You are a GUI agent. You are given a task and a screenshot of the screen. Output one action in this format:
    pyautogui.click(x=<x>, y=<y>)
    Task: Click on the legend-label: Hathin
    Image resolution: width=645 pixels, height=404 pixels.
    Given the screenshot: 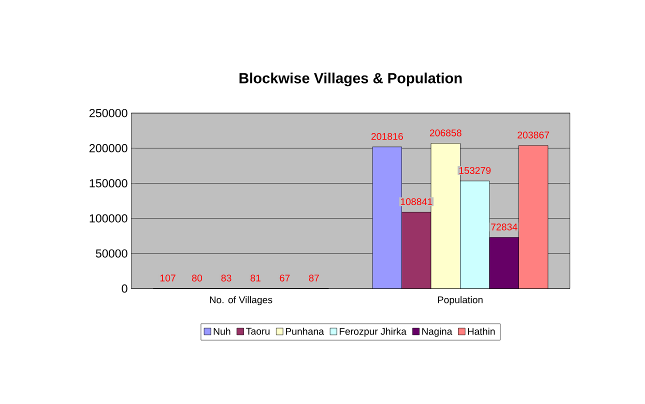 What is the action you would take?
    pyautogui.click(x=481, y=332)
    